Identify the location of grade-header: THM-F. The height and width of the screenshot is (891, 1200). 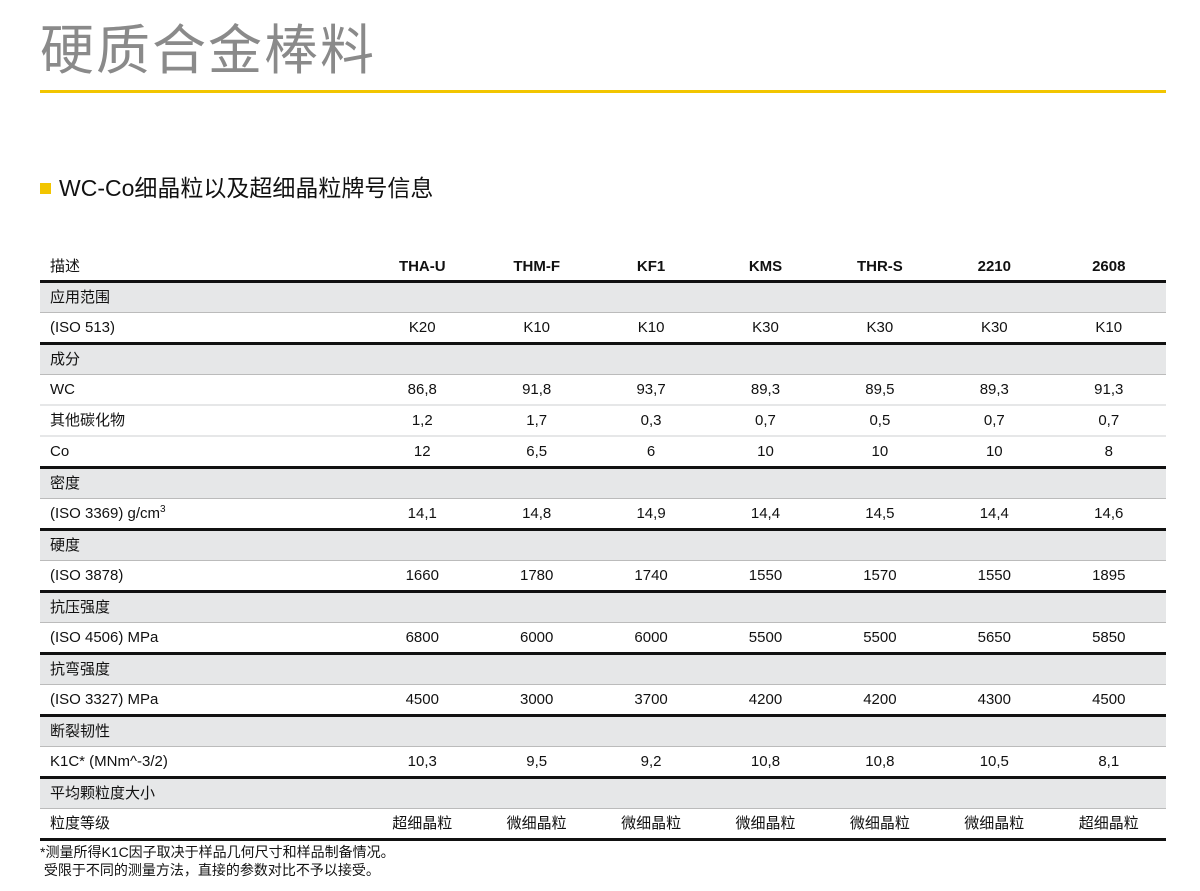
(536, 266).